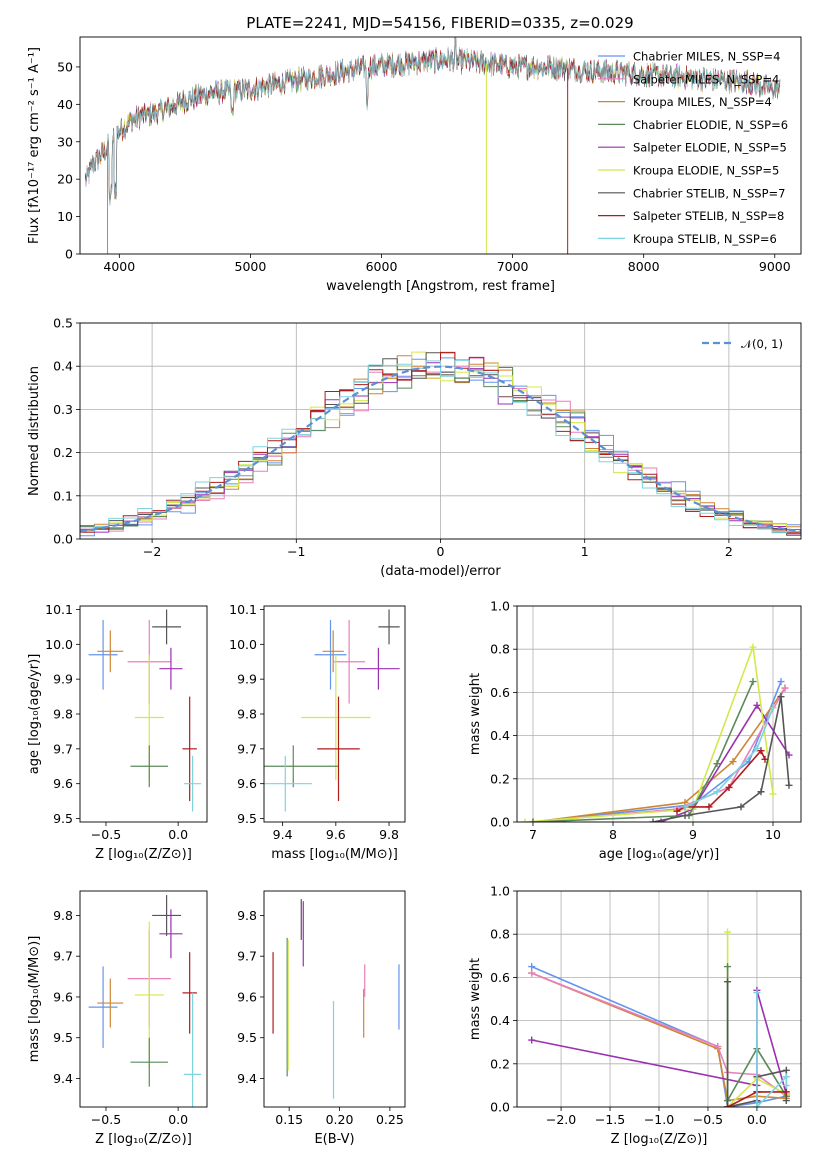  I want to click on x-axis-label: wavelength [Angstrom, rest frame], so click(440, 286).